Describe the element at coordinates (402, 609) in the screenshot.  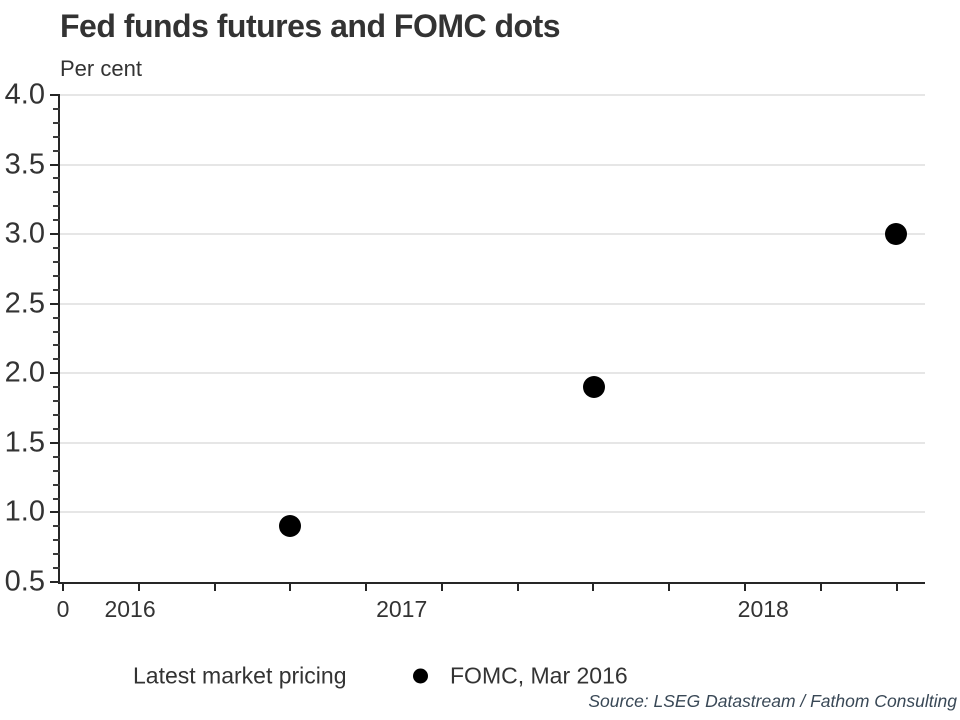
I see `x-axis-year-label: 2017` at that location.